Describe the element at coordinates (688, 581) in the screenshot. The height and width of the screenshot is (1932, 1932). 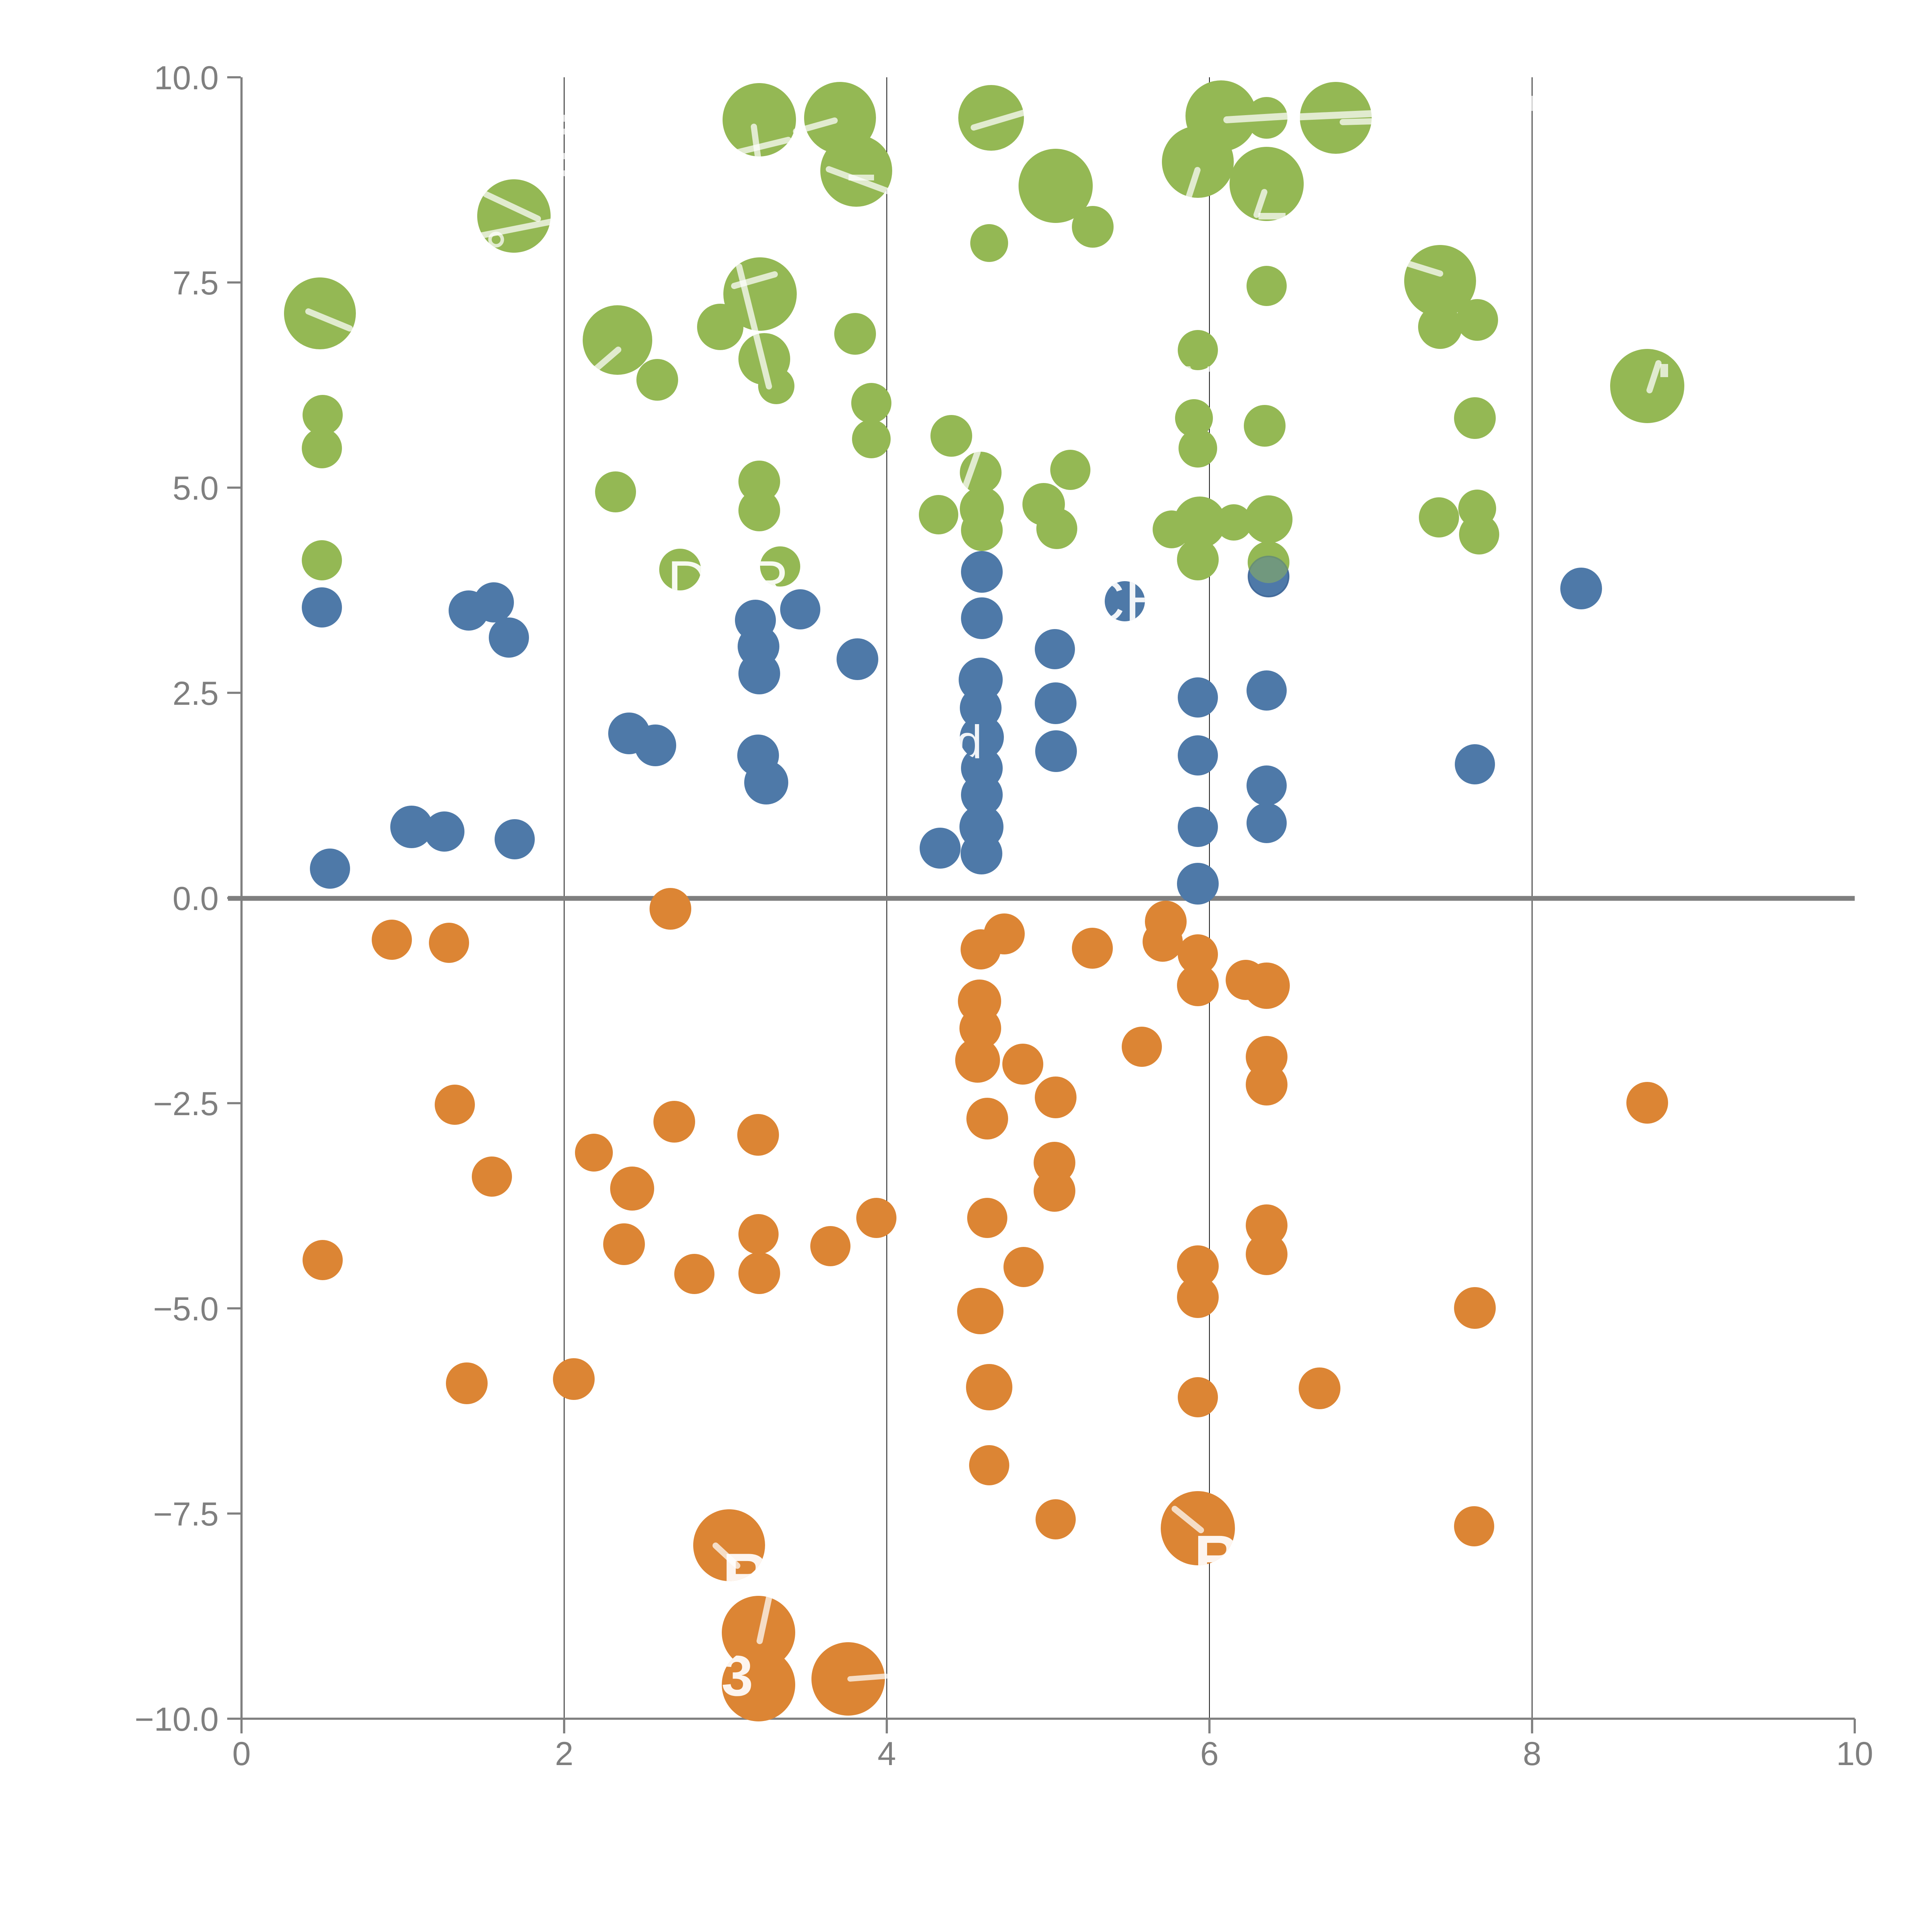
I see `svg-text: D` at that location.